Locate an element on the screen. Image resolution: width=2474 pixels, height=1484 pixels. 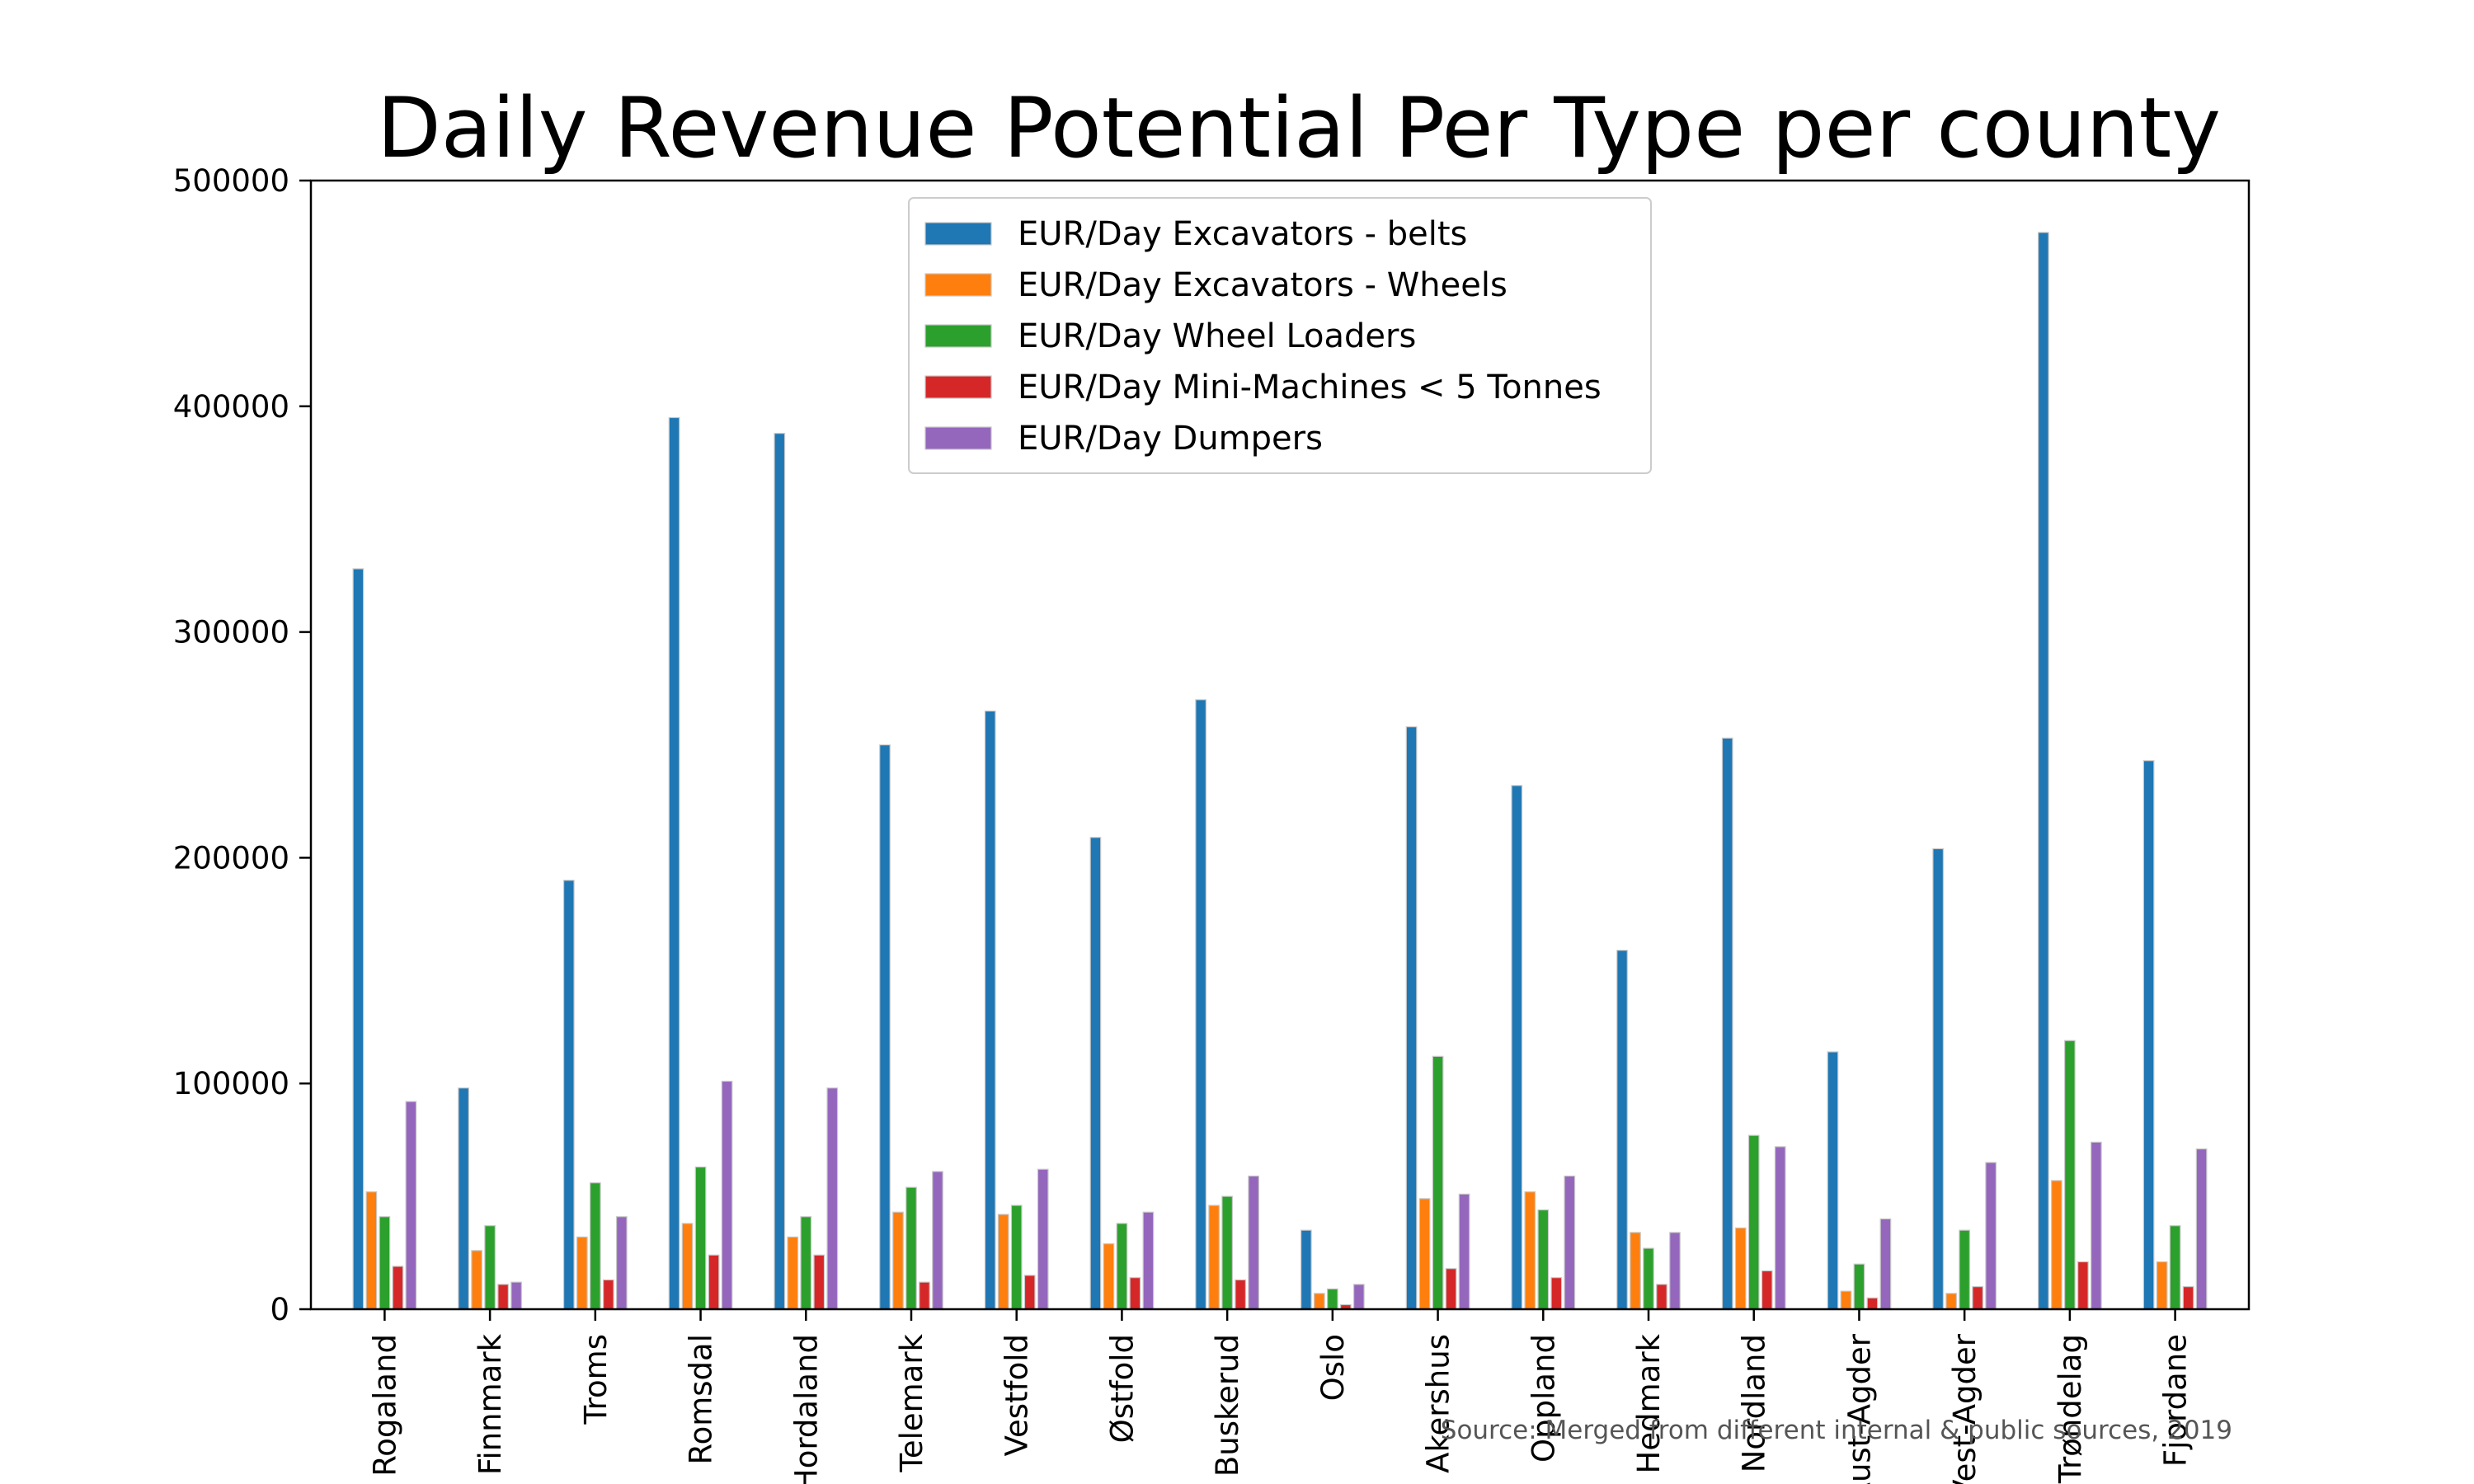
y-axis: 0 100000 200000 300000 400000 500000 is located at coordinates (242, 745).